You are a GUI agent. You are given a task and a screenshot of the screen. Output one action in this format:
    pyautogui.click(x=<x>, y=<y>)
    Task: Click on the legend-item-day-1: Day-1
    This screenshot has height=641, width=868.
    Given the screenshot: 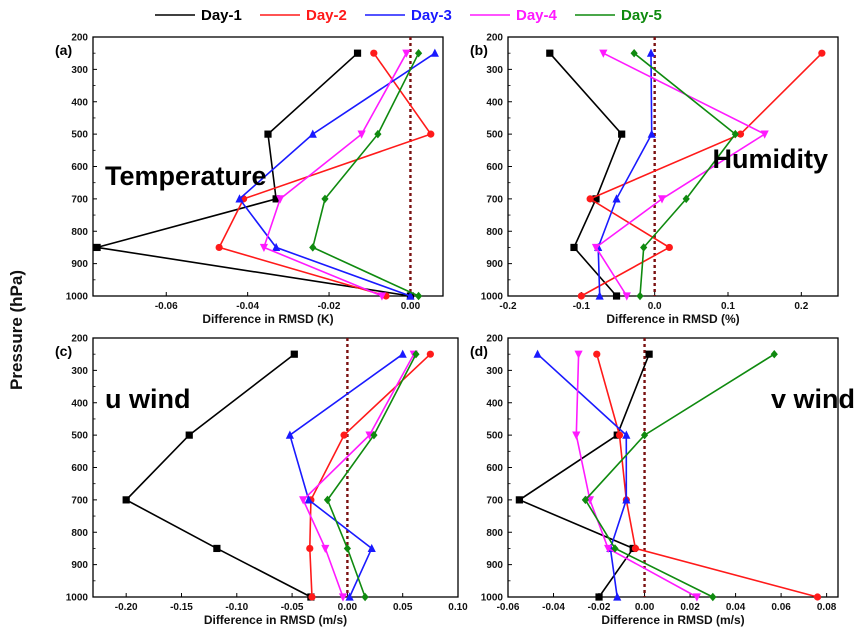 What is the action you would take?
    pyautogui.click(x=198, y=15)
    